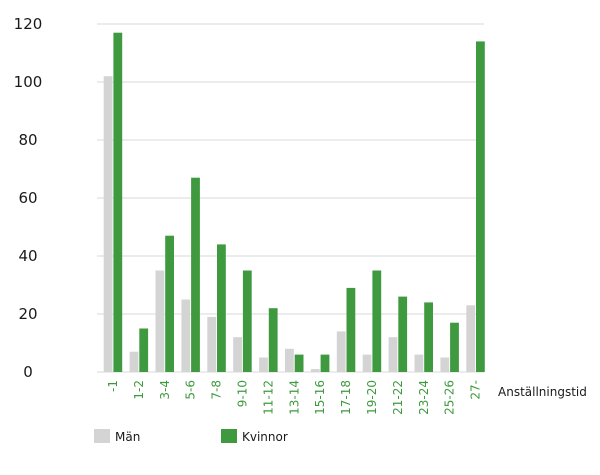 The image size is (600, 475). What do you see at coordinates (28, 24) in the screenshot?
I see `y-tick-label: 120` at bounding box center [28, 24].